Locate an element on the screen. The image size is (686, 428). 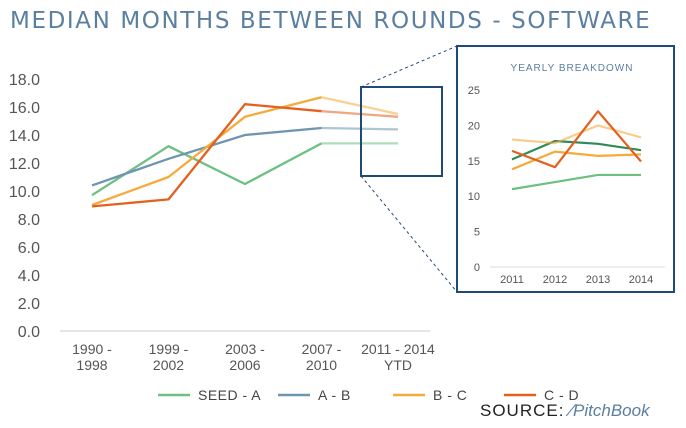
x-tick-label: 2002 is located at coordinates (168, 365).